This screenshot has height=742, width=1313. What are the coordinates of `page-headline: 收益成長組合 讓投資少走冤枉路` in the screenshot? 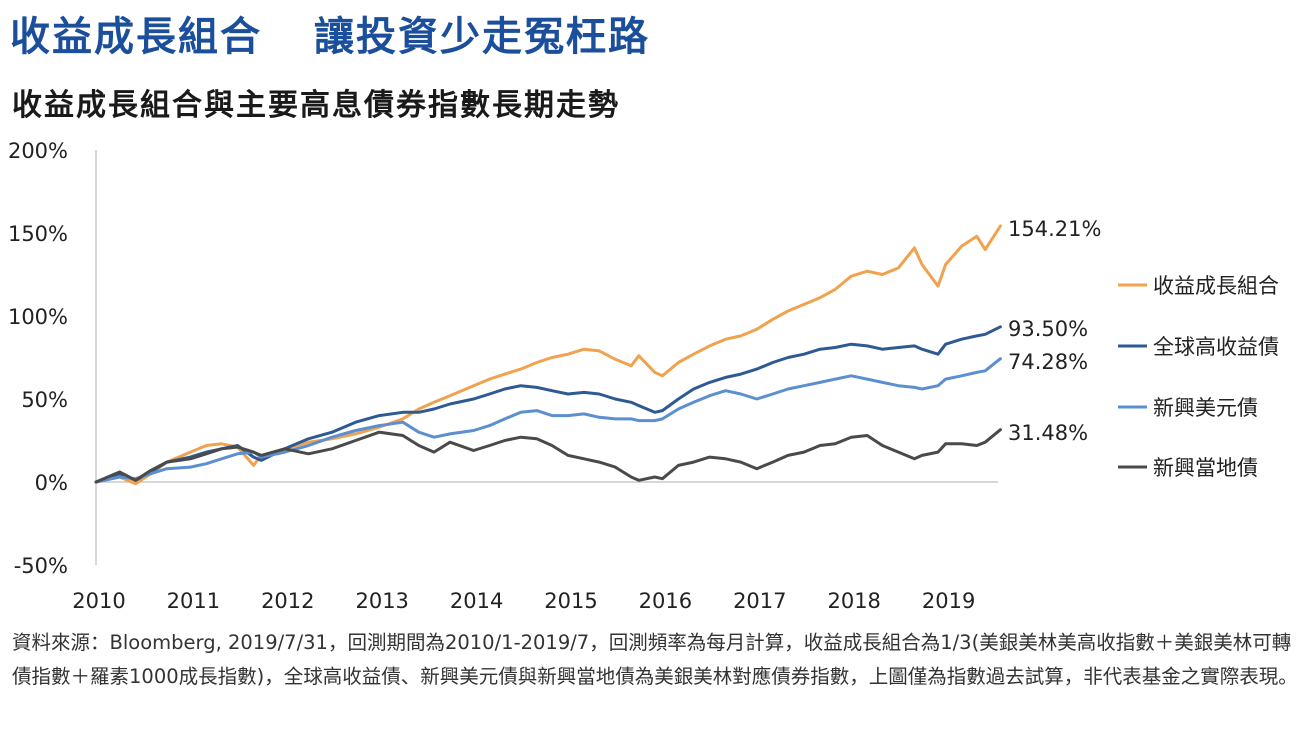 It's located at (330, 33).